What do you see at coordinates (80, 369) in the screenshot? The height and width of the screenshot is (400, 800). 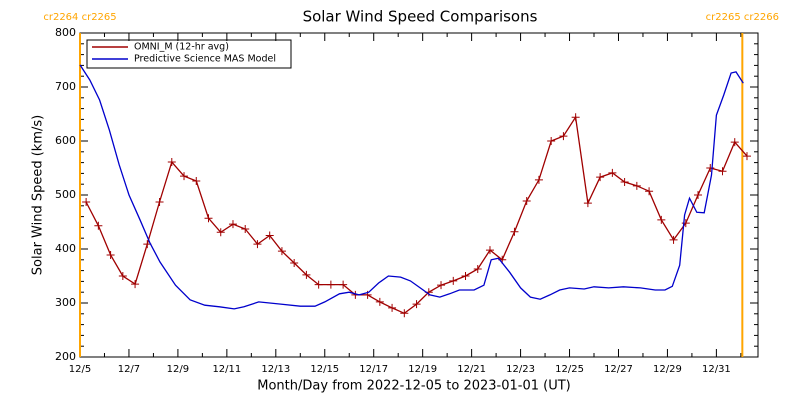 I see `x-tick-label: 12/5` at bounding box center [80, 369].